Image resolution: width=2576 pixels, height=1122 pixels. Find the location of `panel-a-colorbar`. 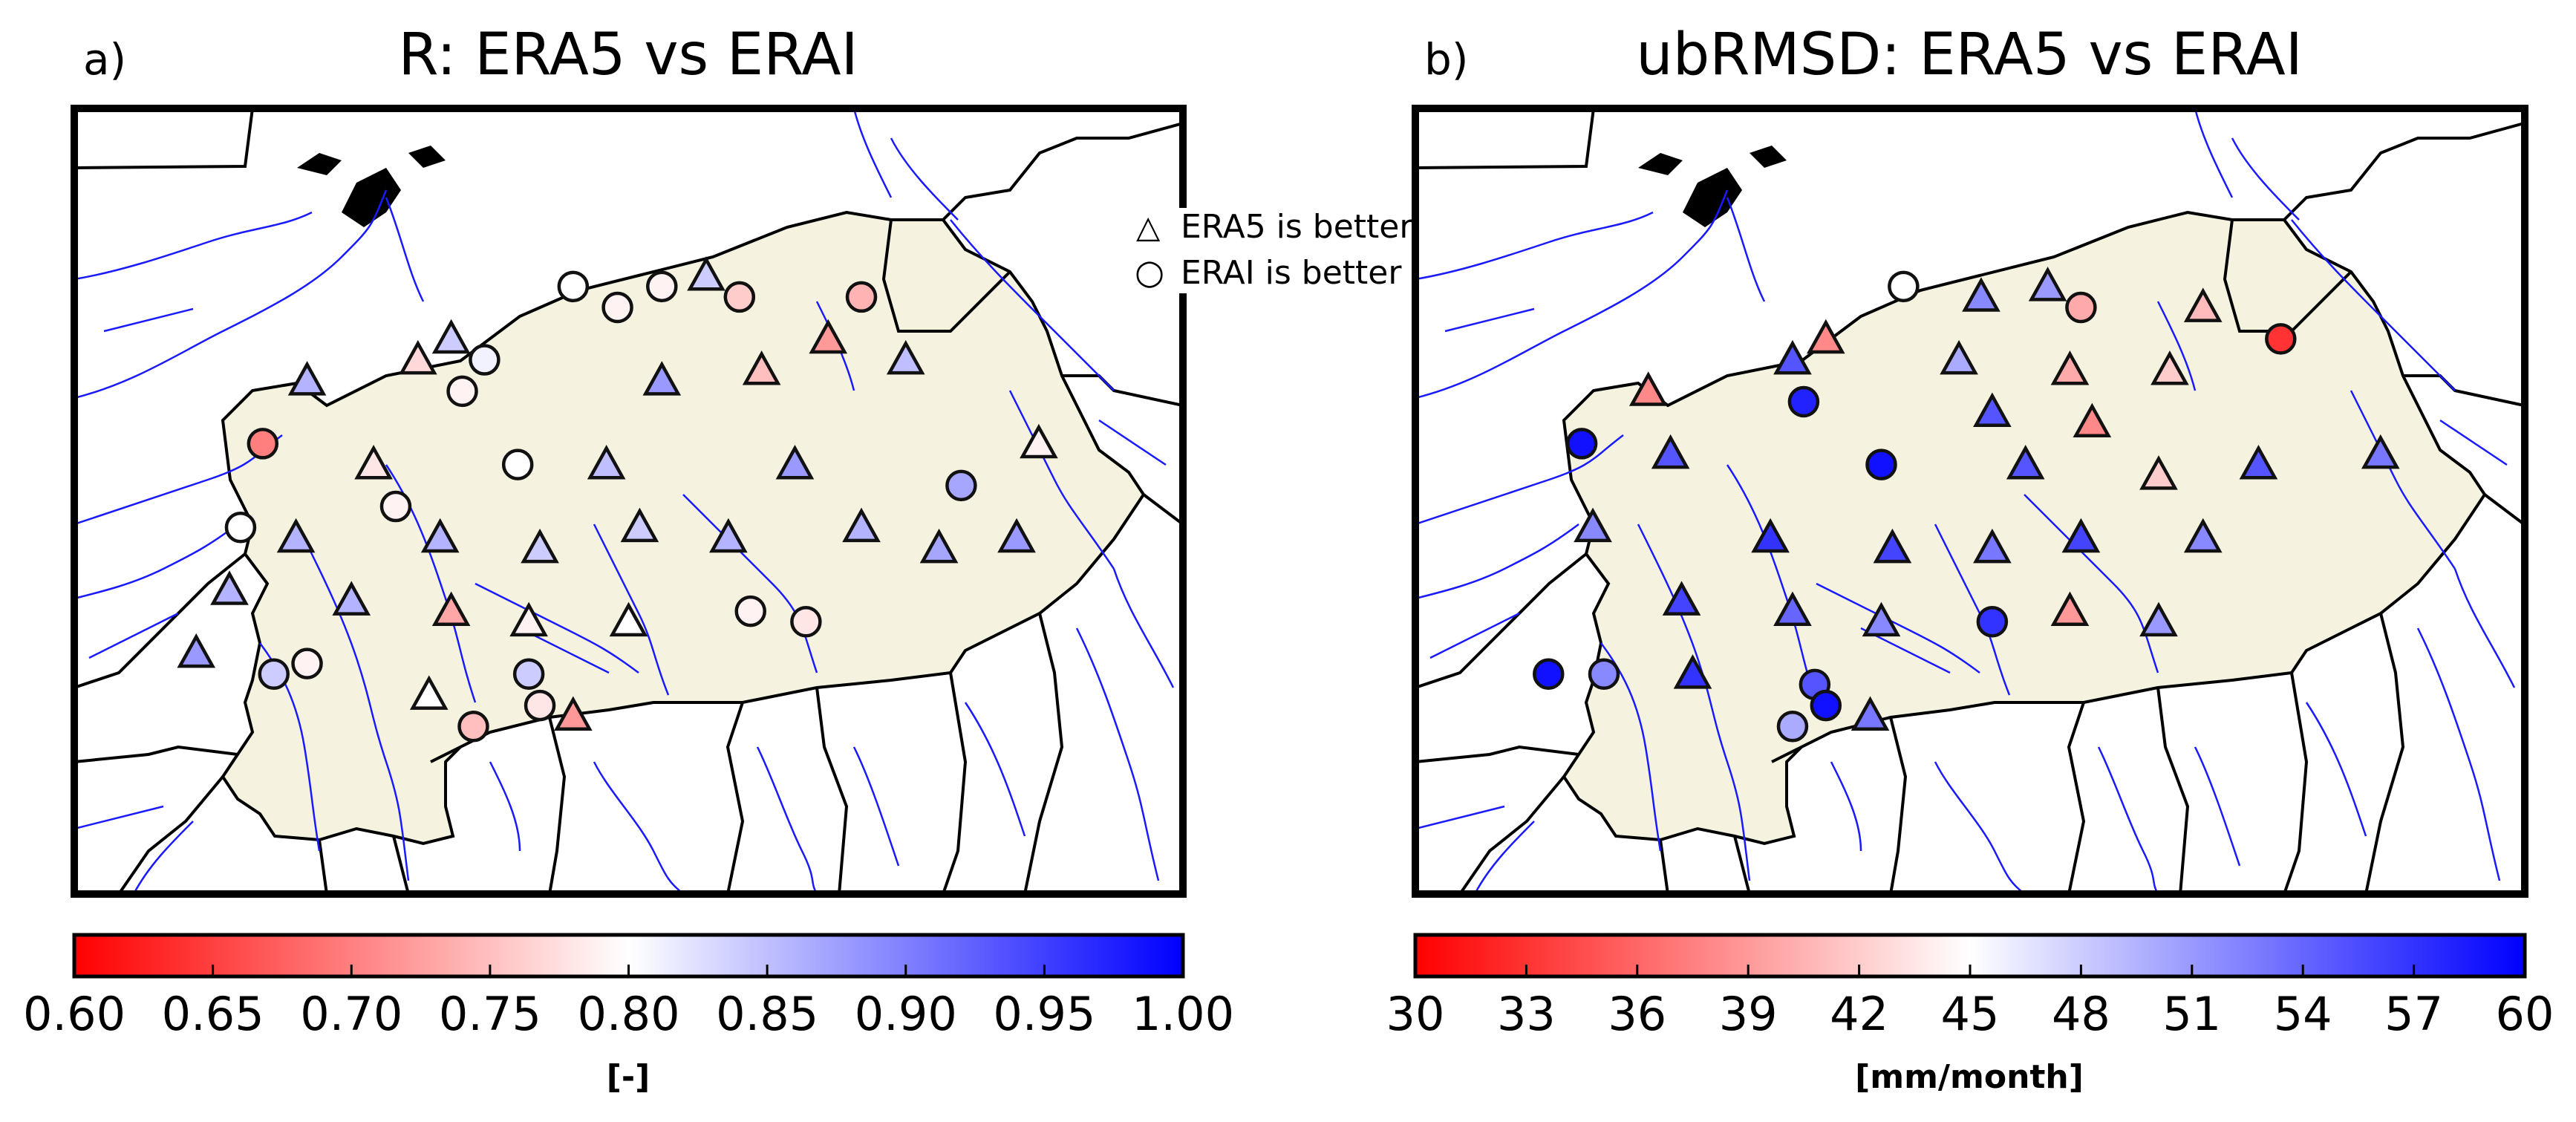

panel-a-colorbar is located at coordinates (628, 956).